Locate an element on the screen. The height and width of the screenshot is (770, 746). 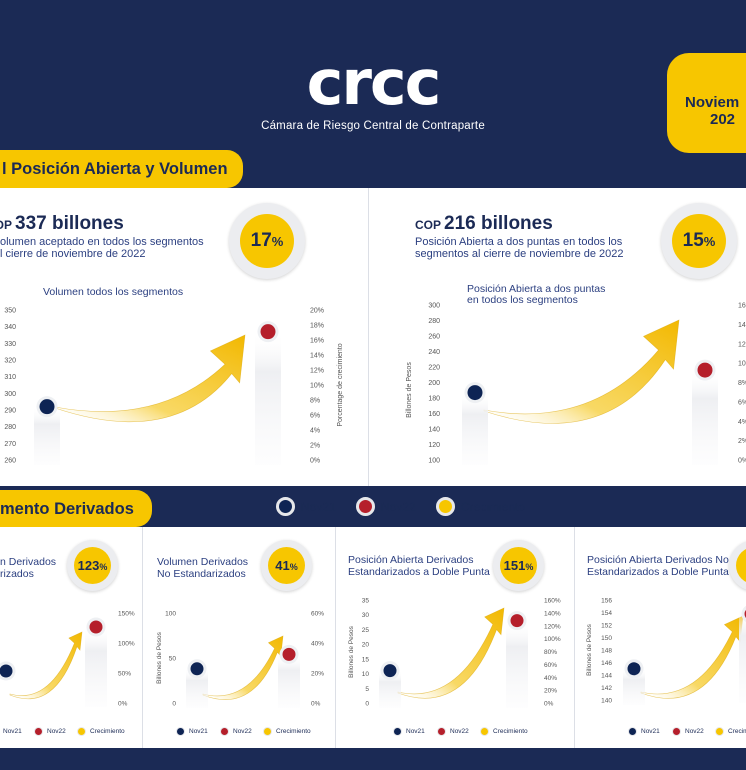
volume-amount: COP337 billones is located at coordinates (62, 224).